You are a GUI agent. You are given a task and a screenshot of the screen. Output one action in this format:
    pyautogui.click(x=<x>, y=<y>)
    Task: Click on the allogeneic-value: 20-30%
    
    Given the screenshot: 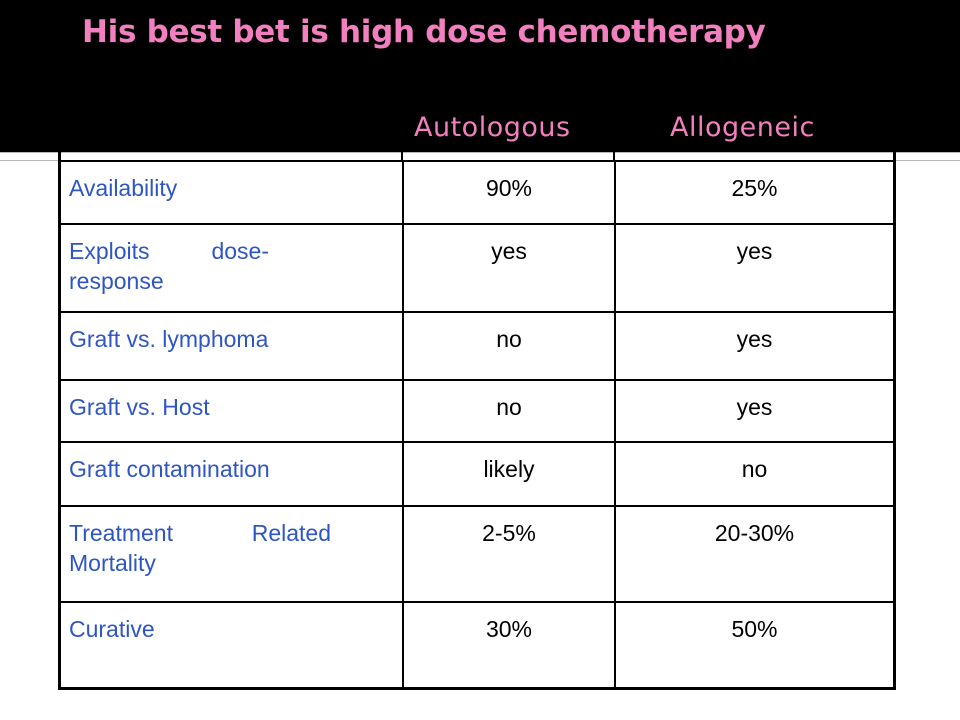 What is the action you would take?
    pyautogui.click(x=754, y=554)
    